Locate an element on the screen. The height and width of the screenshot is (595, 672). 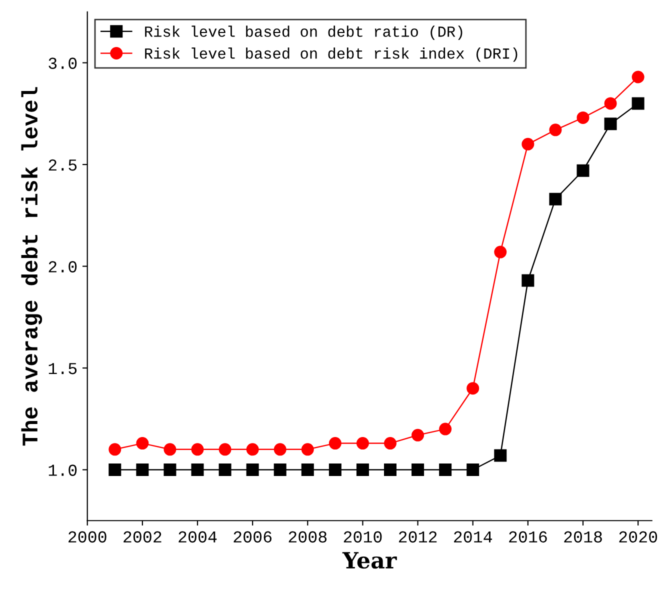
y-tick-label: 3.0 is located at coordinates (62, 63).